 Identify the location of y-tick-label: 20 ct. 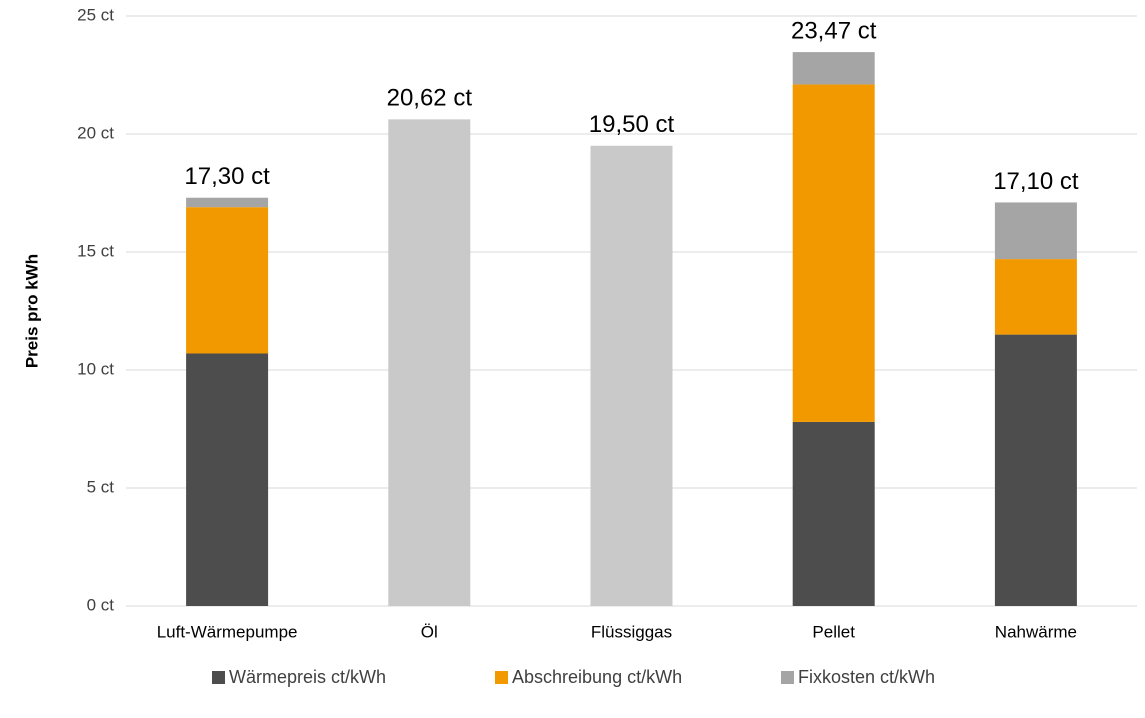
(95, 132).